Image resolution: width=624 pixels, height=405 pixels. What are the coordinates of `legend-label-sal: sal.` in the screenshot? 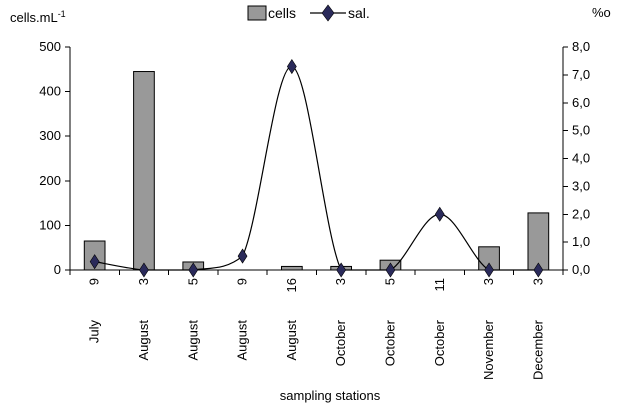 It's located at (359, 13).